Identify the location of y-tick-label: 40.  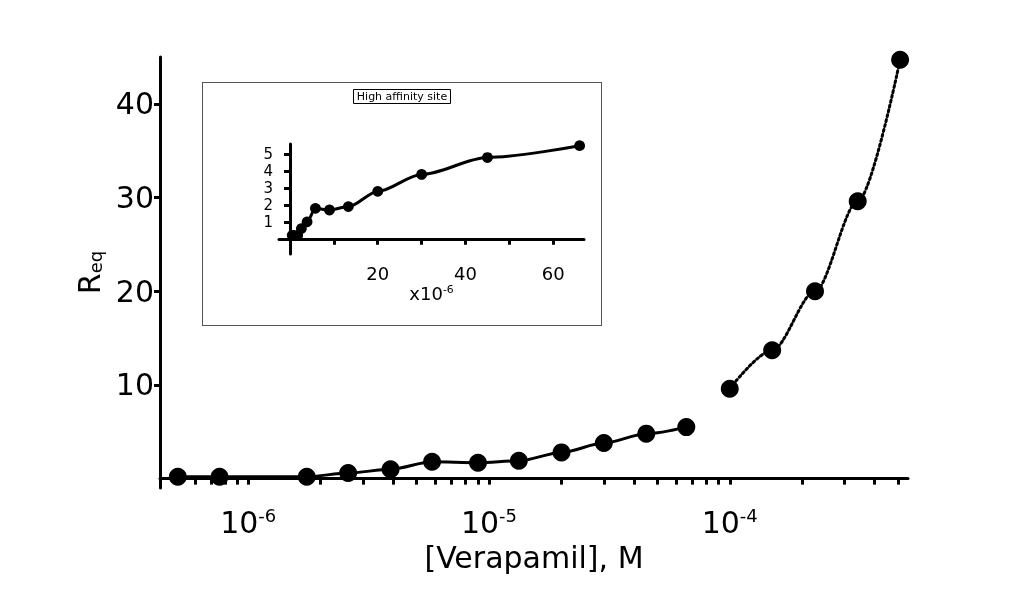
(134, 104).